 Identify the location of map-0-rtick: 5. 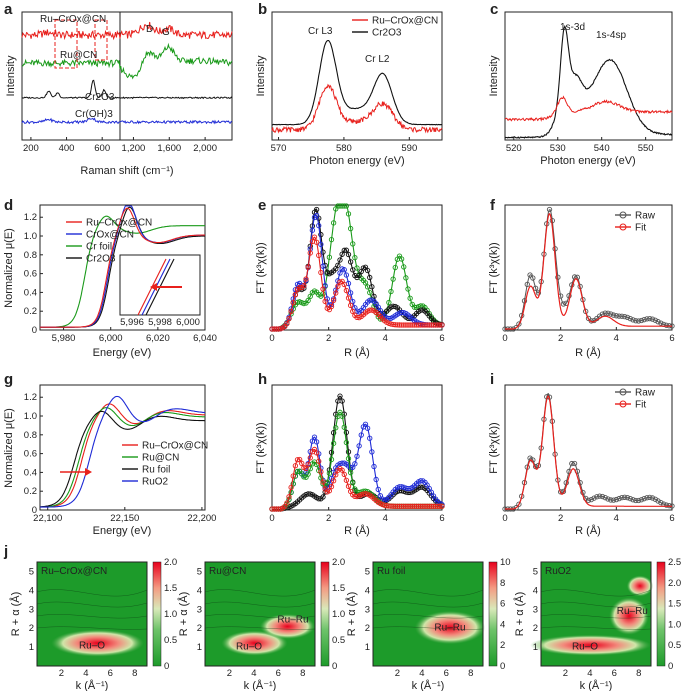
(31, 571).